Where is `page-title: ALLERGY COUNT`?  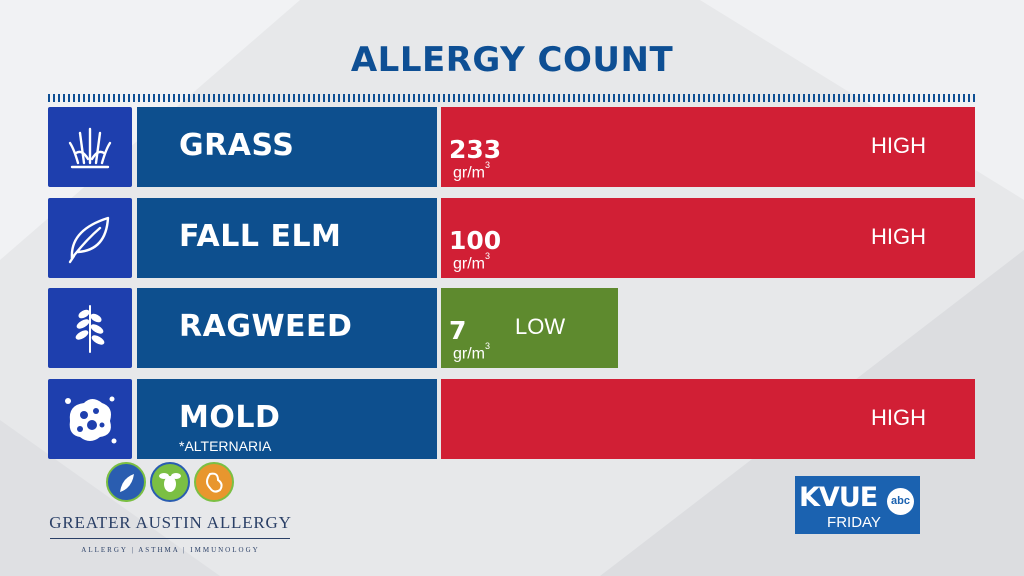 page-title: ALLERGY COUNT is located at coordinates (512, 60).